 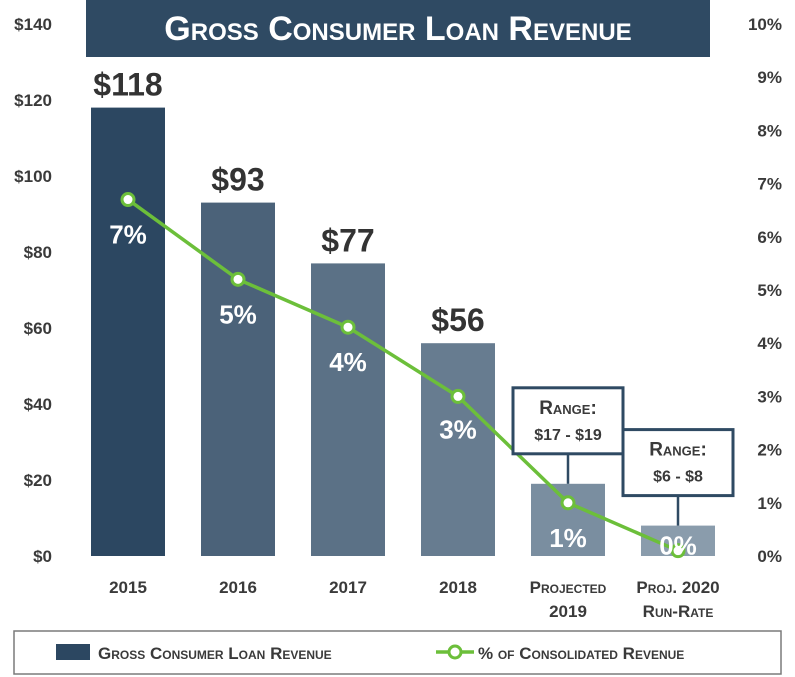 What do you see at coordinates (568, 611) in the screenshot?
I see `x-tick-label: 2019` at bounding box center [568, 611].